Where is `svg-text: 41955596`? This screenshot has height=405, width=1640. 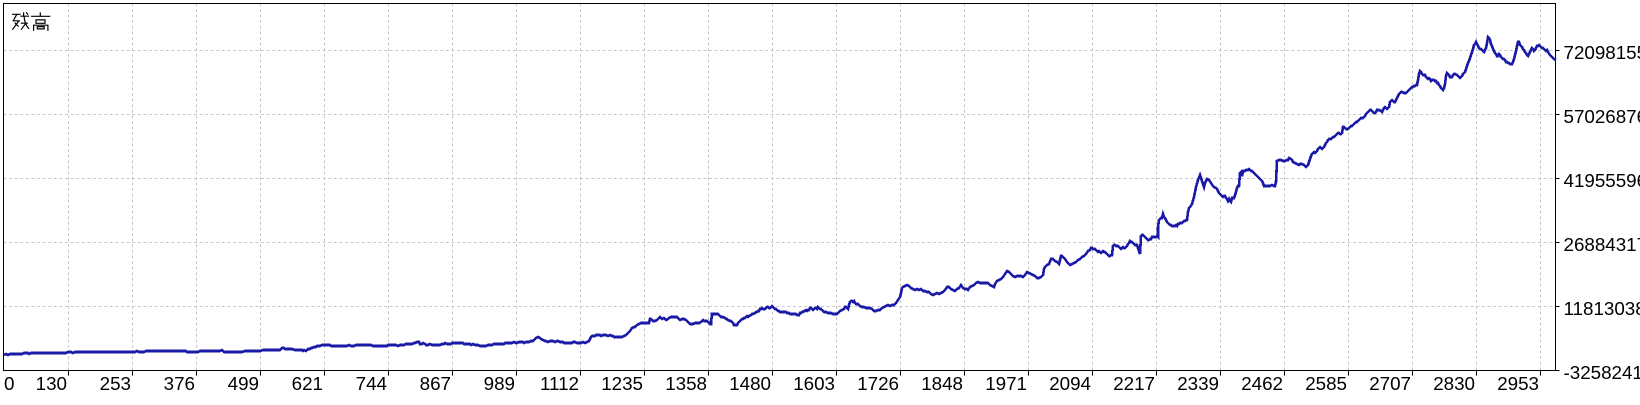
svg-text: 41955596 is located at coordinates (1602, 180).